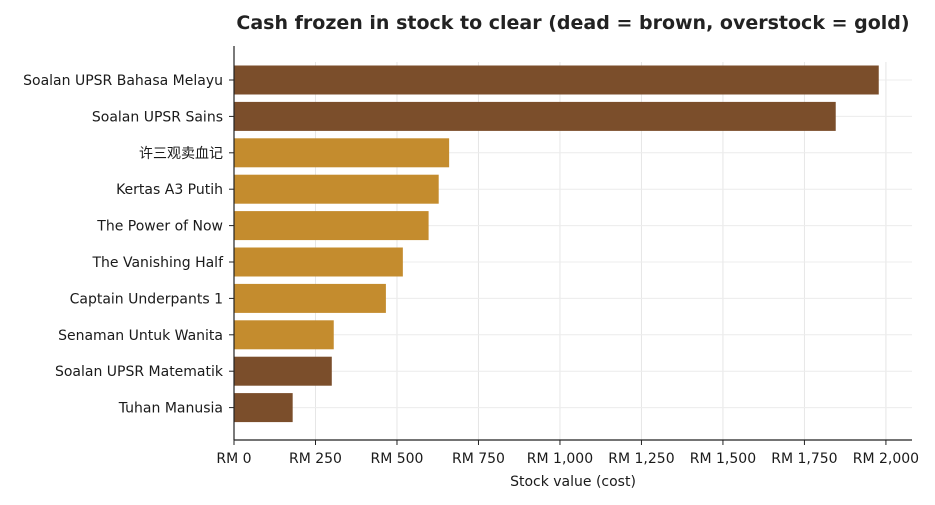  What do you see at coordinates (886, 459) in the screenshot?
I see `x-tick-label: RM 2,000` at bounding box center [886, 459].